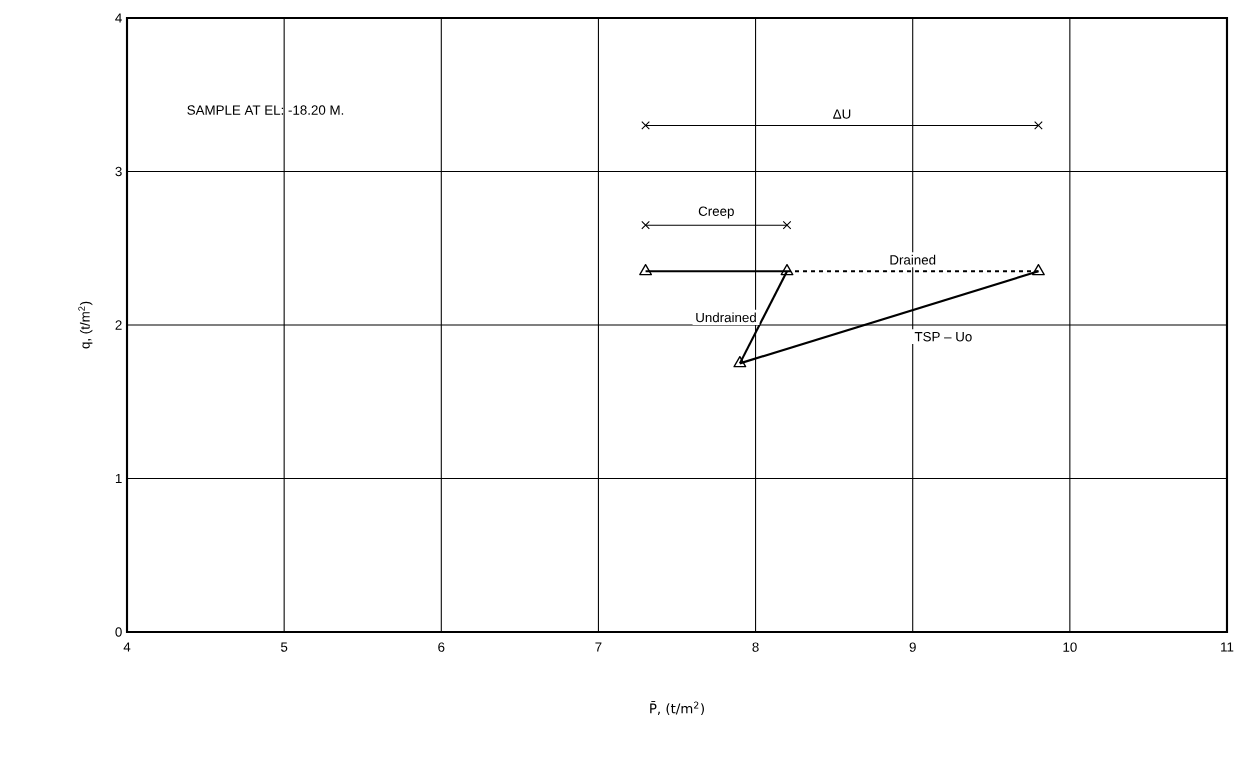  What do you see at coordinates (118, 478) in the screenshot?
I see `y-tick-label: 1` at bounding box center [118, 478].